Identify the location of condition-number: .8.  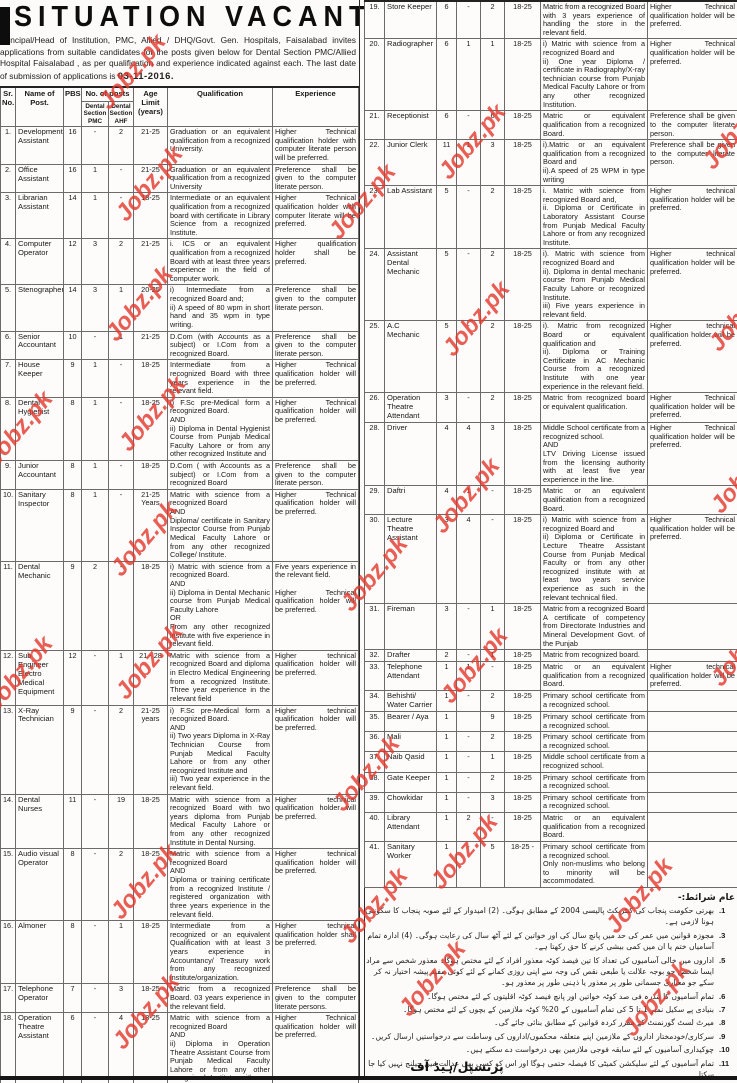
(722, 1023).